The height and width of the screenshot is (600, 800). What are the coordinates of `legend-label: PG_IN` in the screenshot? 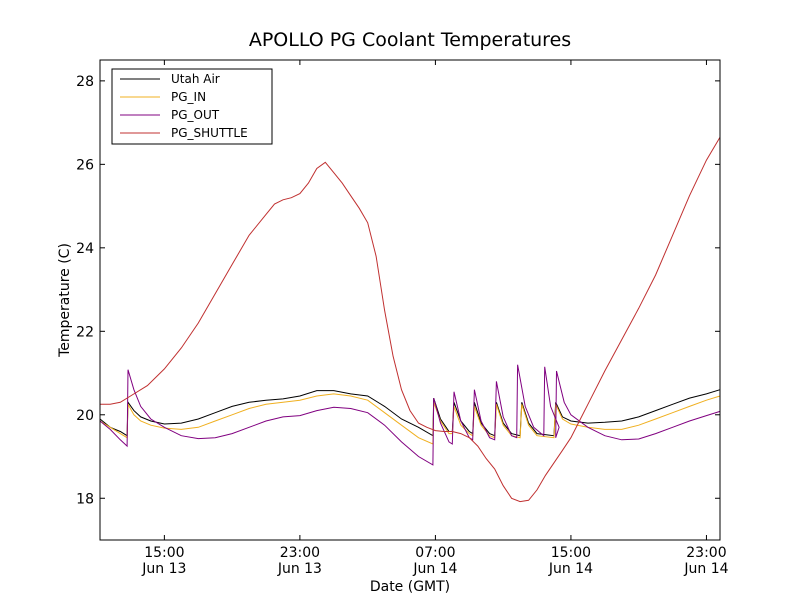 It's located at (188, 97).